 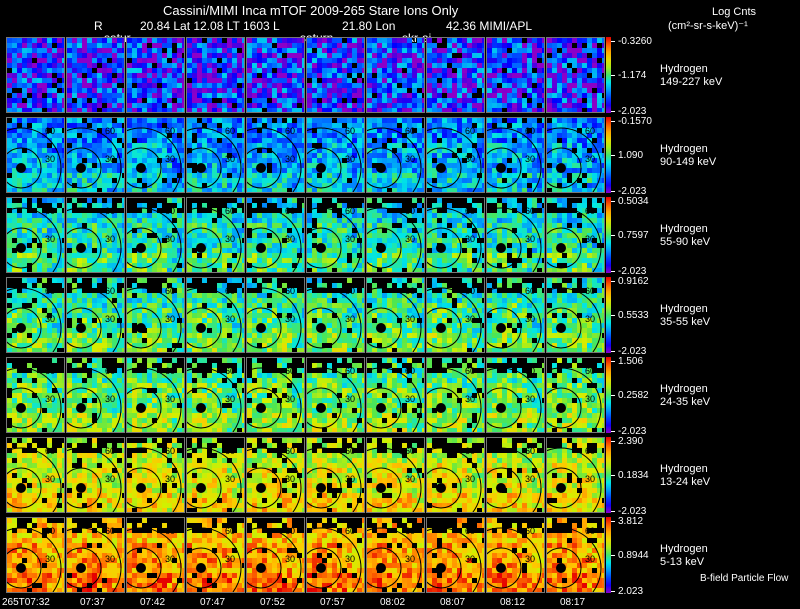 I want to click on time-label: 07:37, so click(x=93, y=602).